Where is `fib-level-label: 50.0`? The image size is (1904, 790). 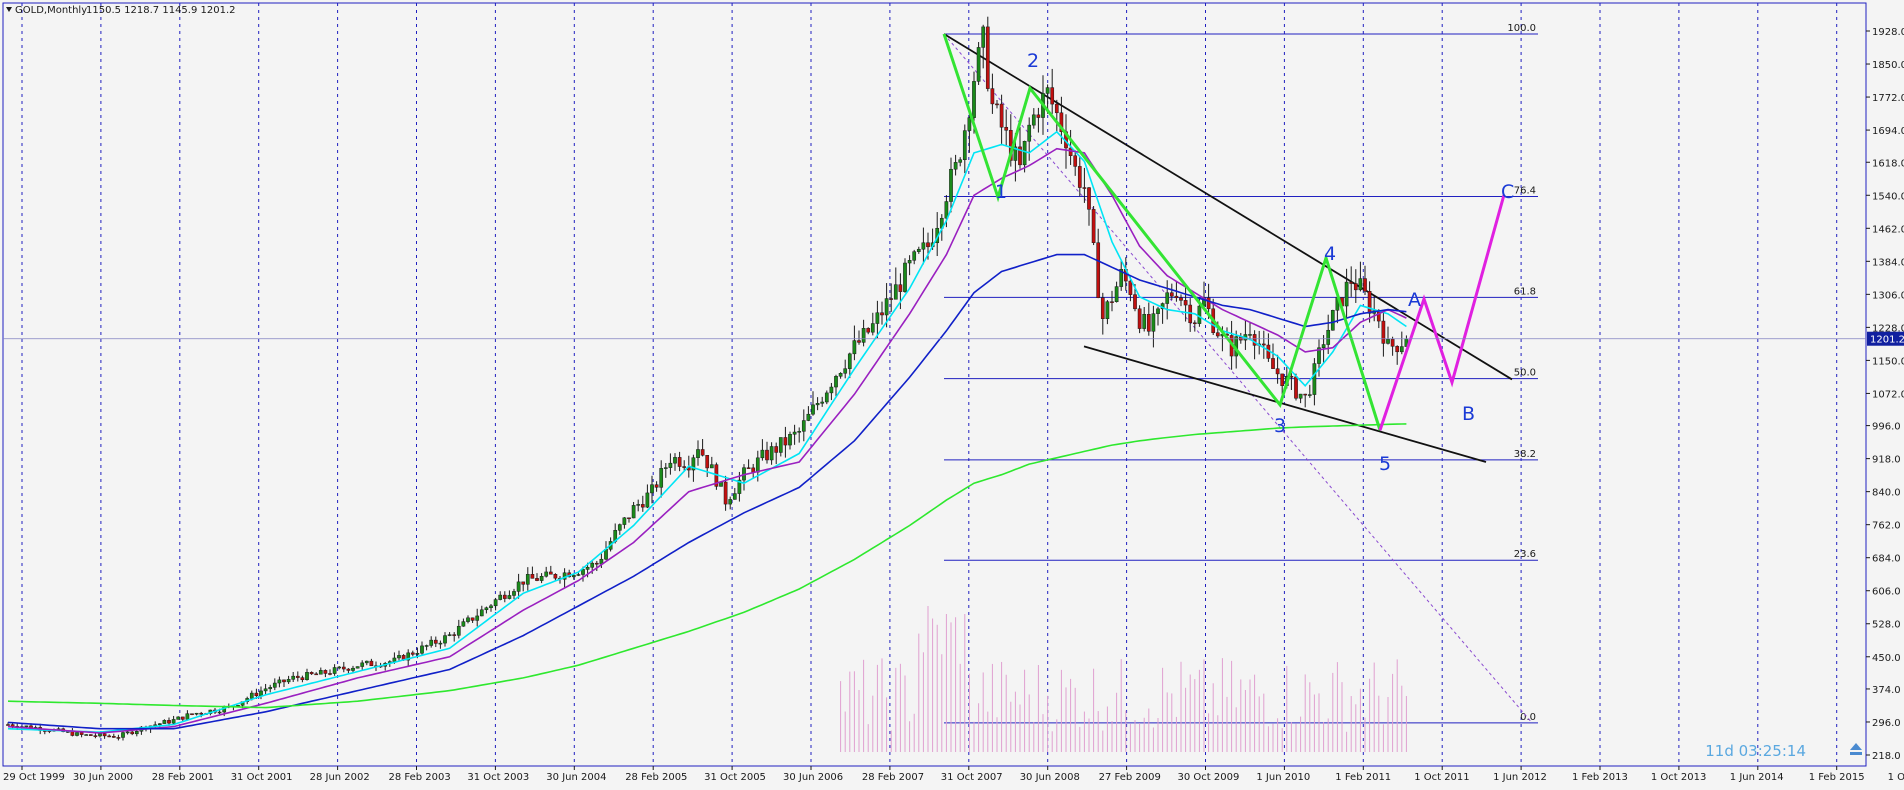
fib-level-label: 50.0 is located at coordinates (1525, 373).